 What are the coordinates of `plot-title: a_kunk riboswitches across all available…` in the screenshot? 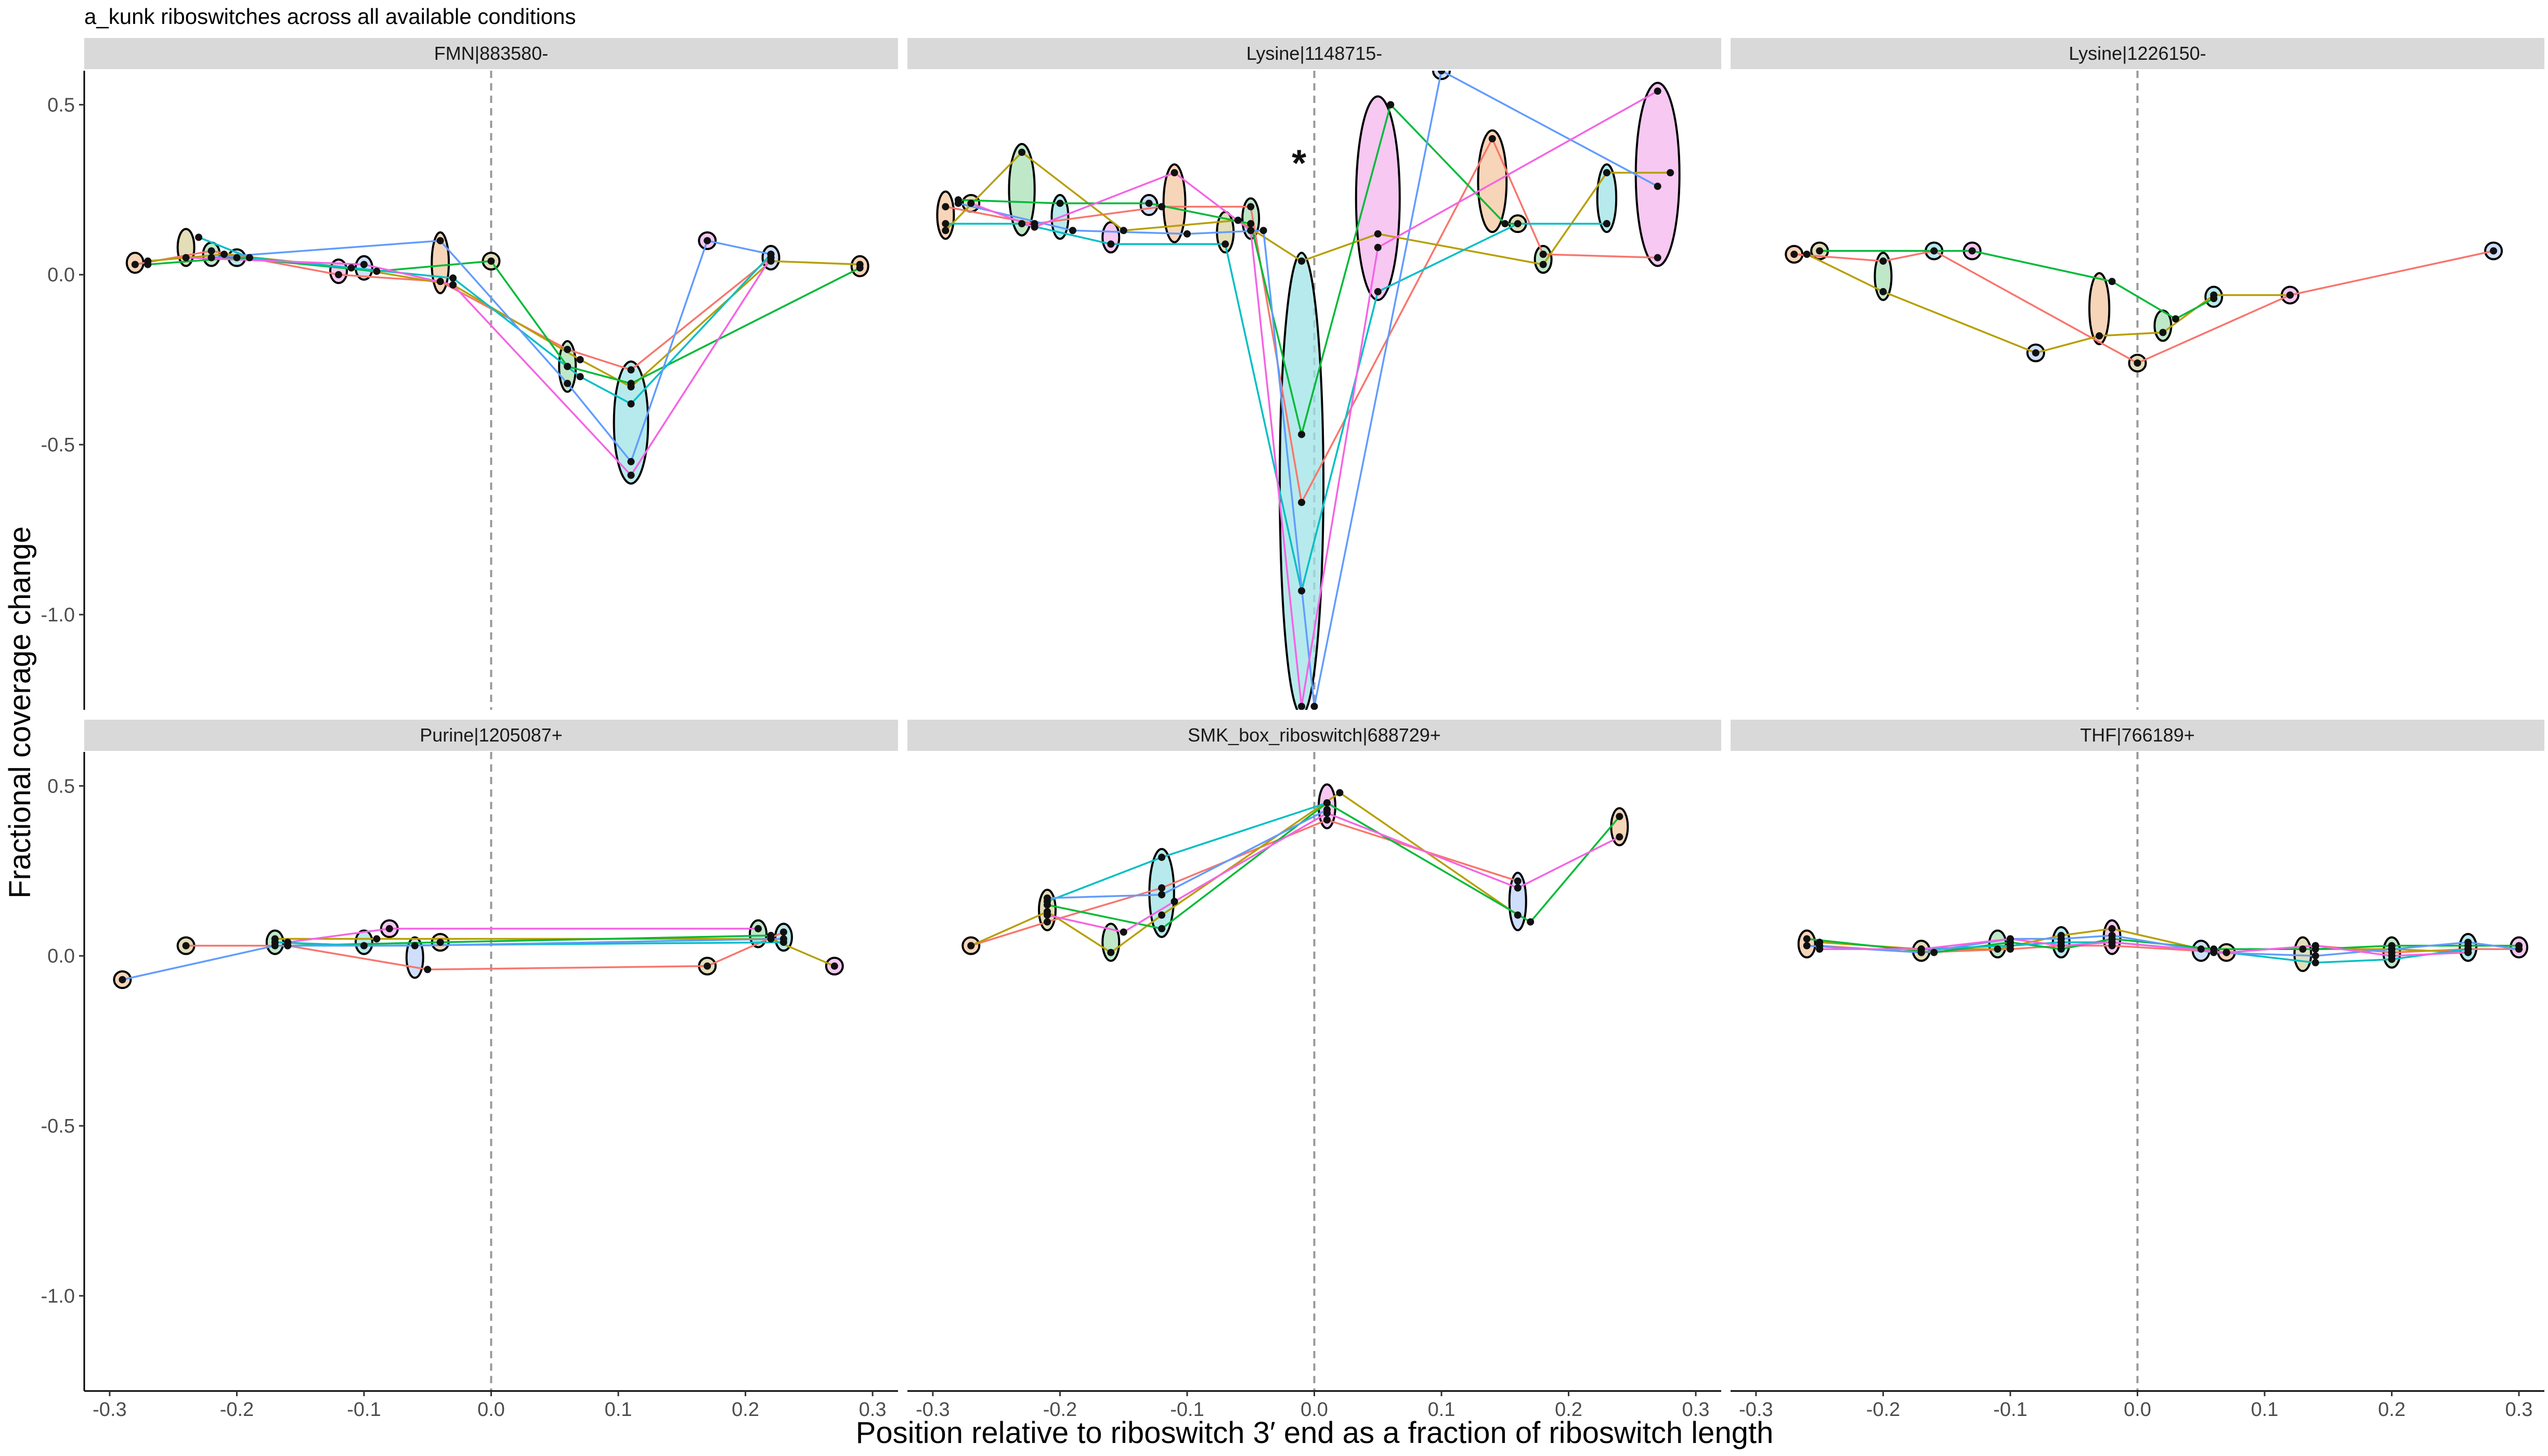 It's located at (330, 16).